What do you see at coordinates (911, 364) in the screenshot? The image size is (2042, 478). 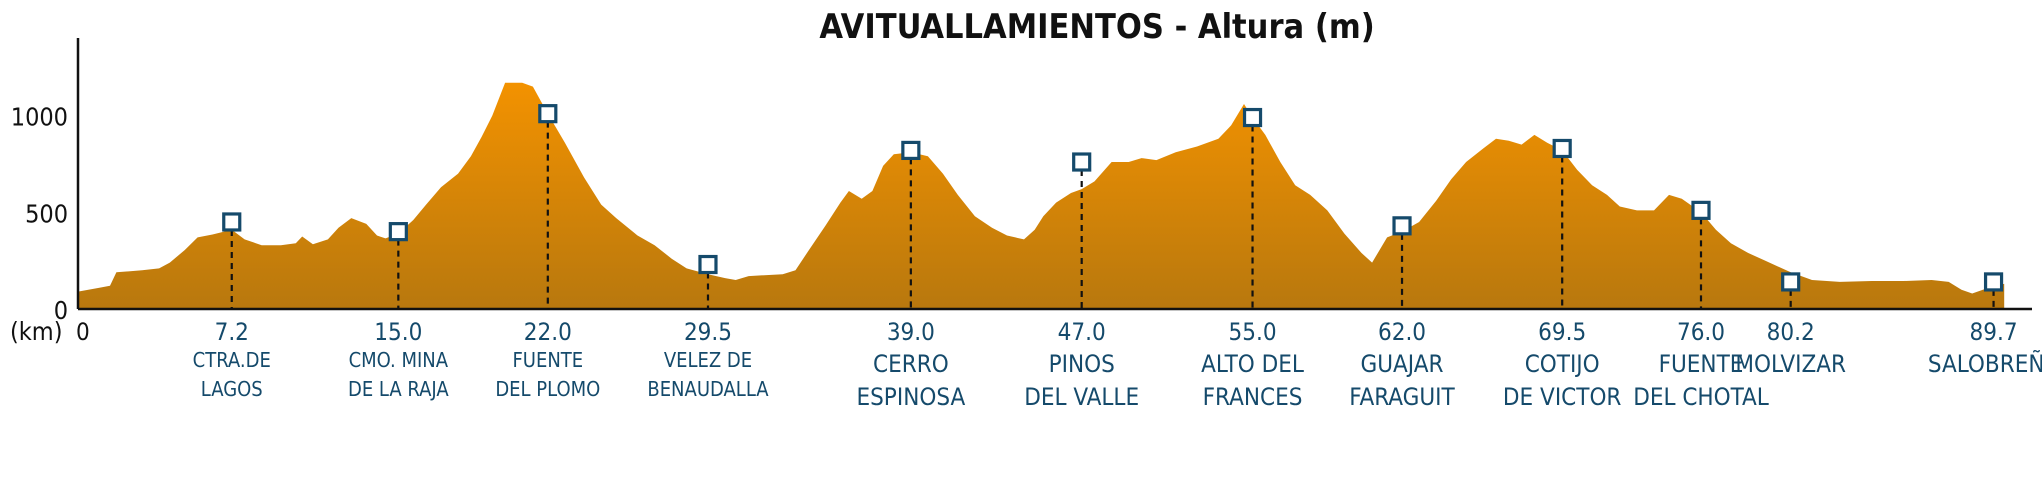 I see `aid-station-name: CERRO` at bounding box center [911, 364].